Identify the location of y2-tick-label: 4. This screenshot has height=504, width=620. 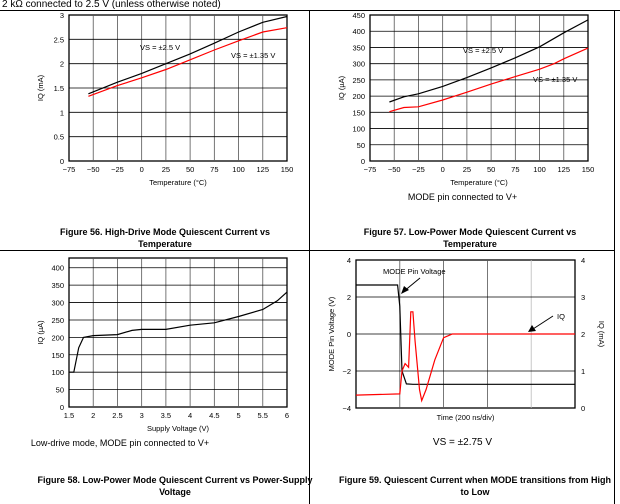
(583, 260).